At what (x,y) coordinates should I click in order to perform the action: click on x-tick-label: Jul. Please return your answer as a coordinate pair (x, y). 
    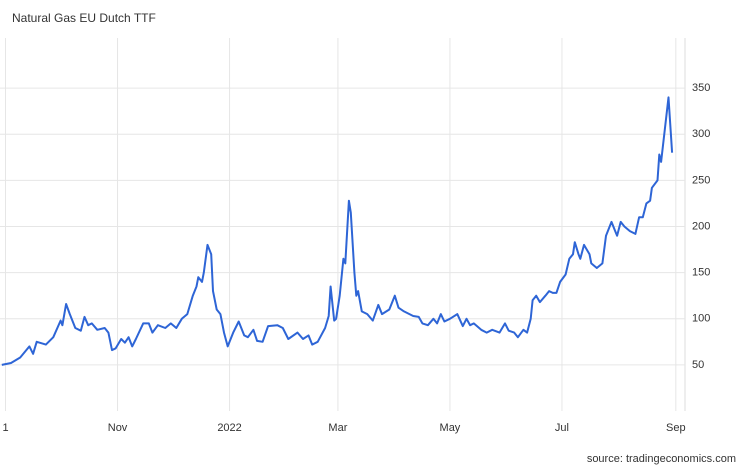
    Looking at the image, I should click on (562, 428).